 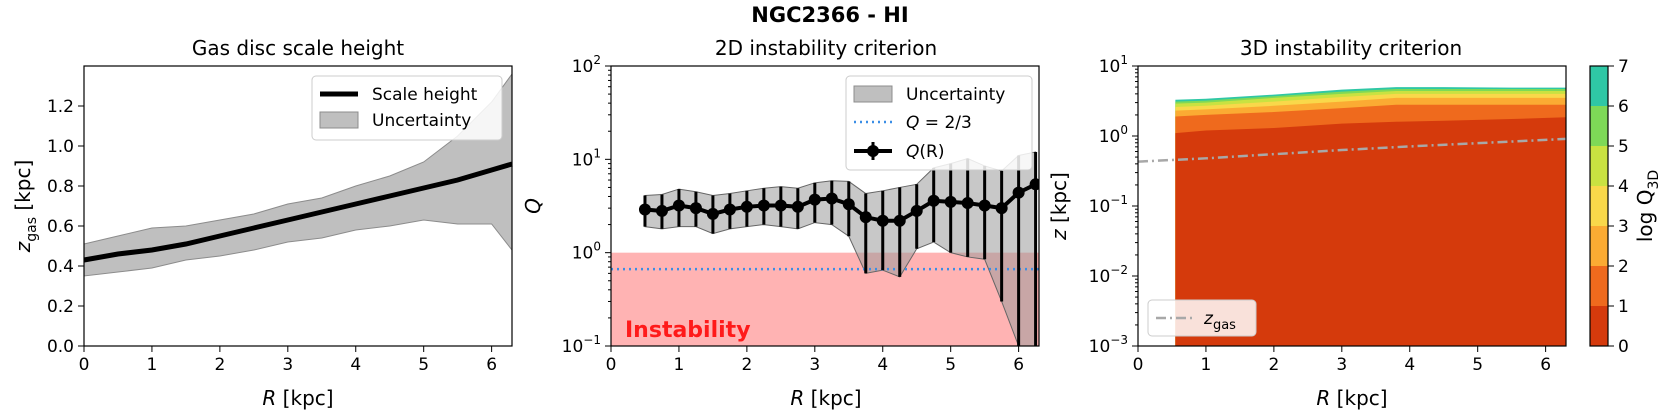 I want to click on instability-region, so click(x=825, y=299).